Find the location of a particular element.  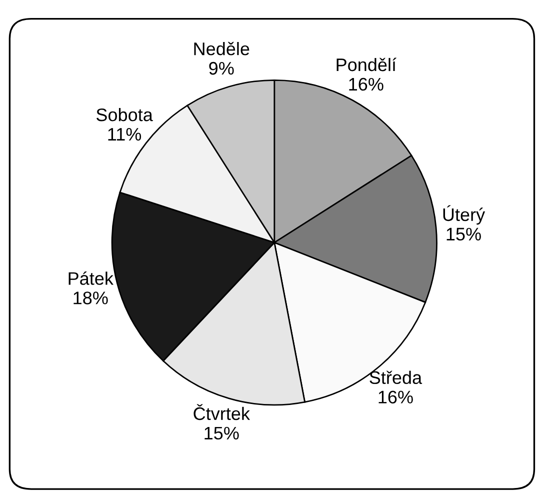

slice-label: Sobota is located at coordinates (124, 115).